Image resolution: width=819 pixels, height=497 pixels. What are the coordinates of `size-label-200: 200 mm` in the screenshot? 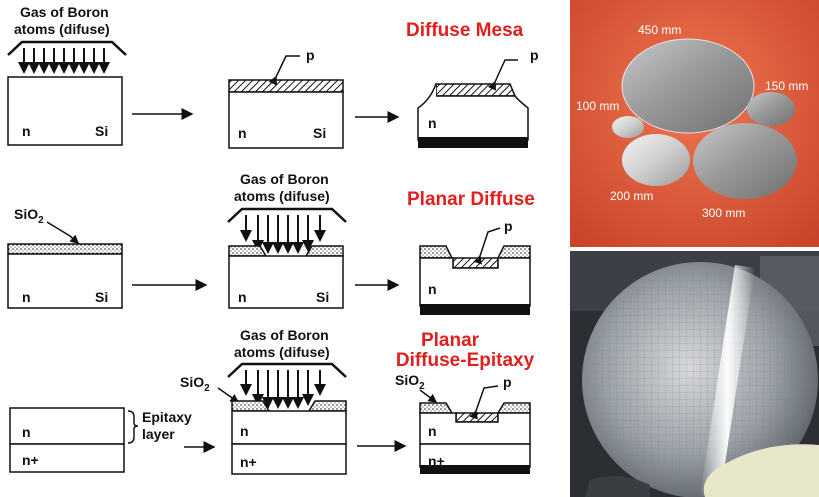 It's located at (631, 196).